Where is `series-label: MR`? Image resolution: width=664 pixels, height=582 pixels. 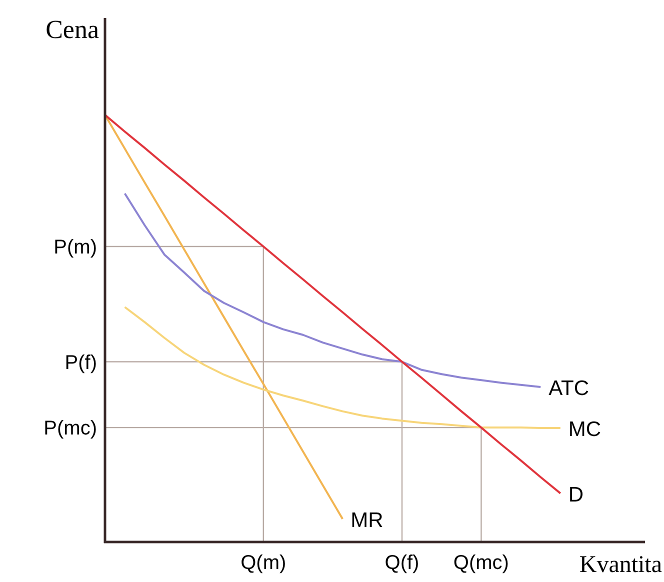
series-label: MR is located at coordinates (367, 520).